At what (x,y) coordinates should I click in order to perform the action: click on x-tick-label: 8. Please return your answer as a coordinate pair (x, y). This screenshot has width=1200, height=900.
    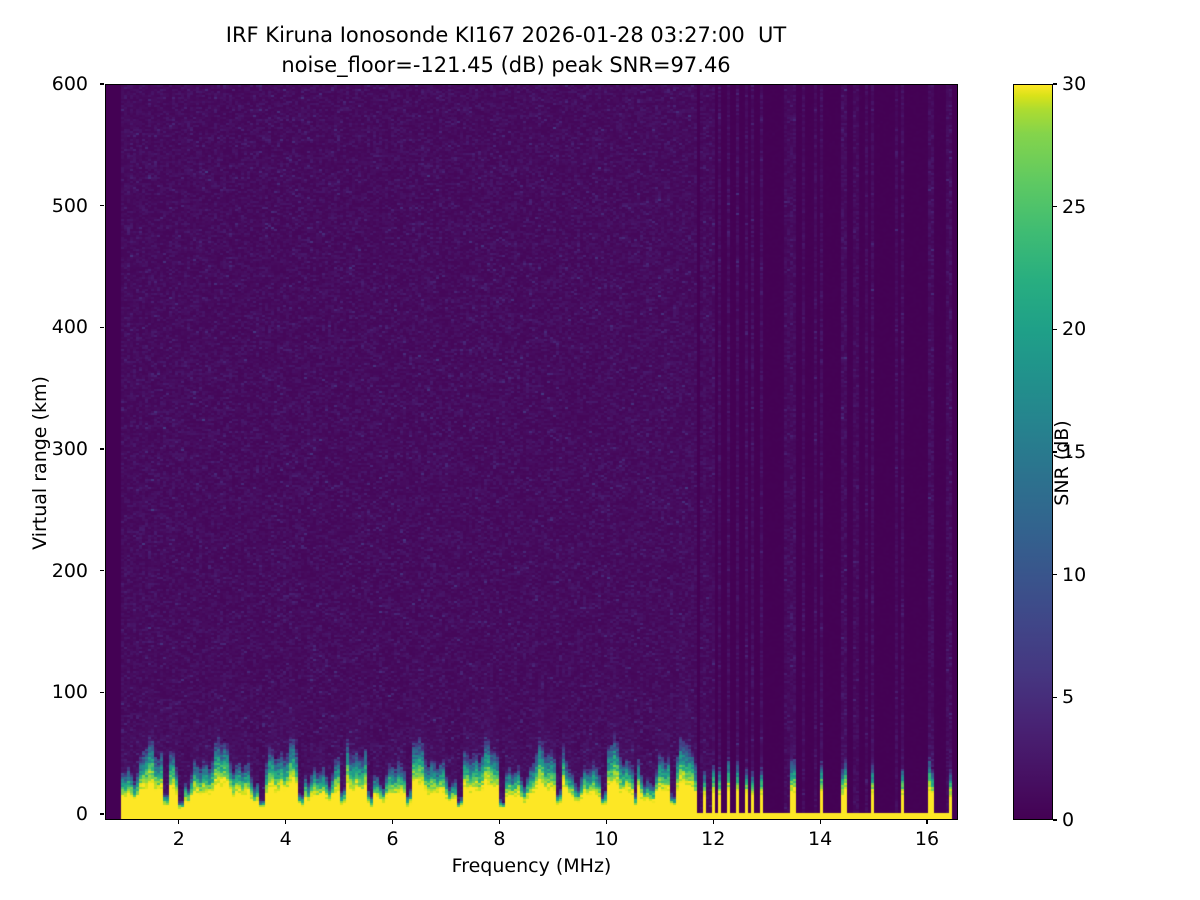
    Looking at the image, I should click on (499, 839).